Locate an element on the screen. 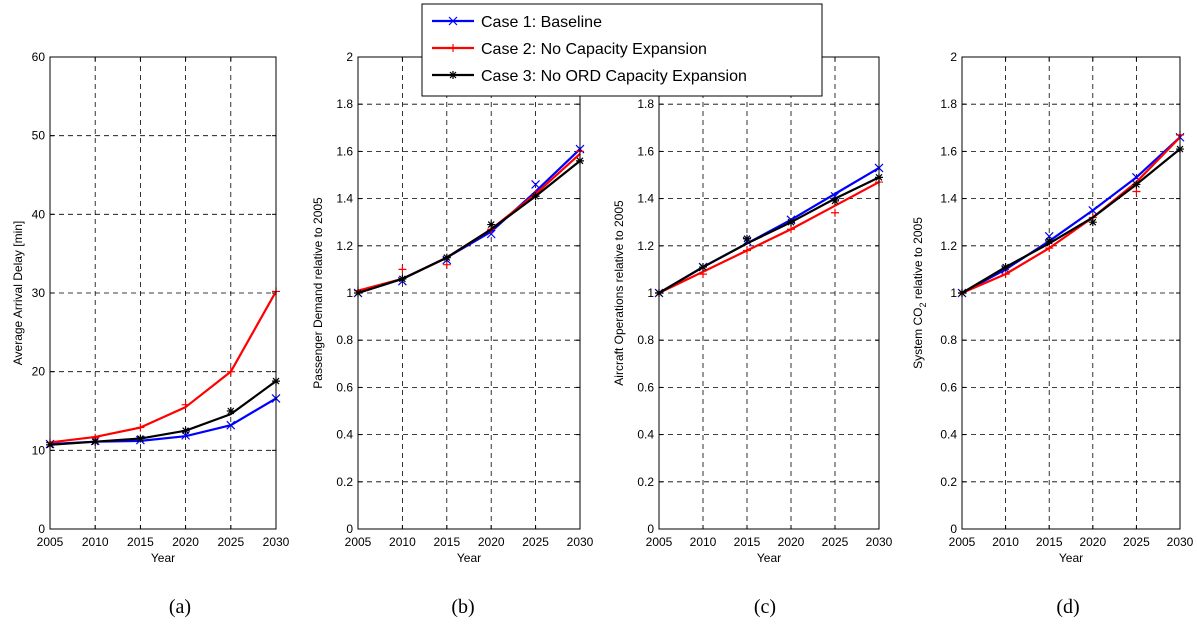 The width and height of the screenshot is (1197, 631). y-tick-label: 40 is located at coordinates (39, 214).